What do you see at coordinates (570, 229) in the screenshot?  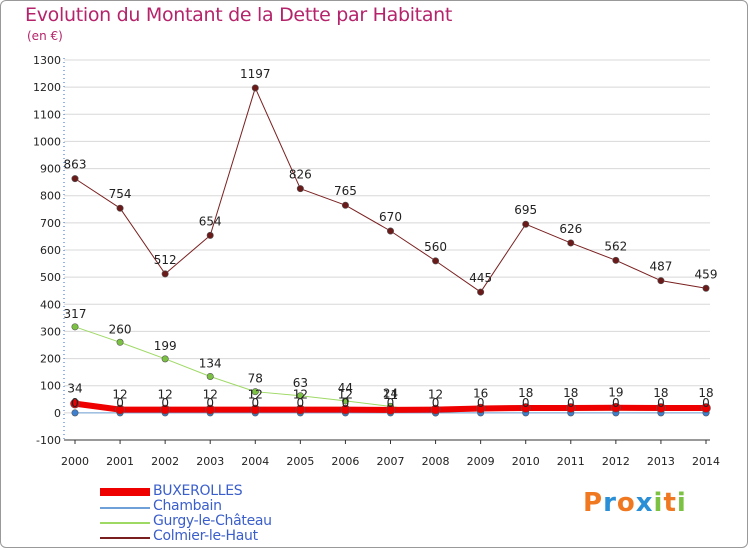 I see `data-label-colmier-le-haut: 626` at bounding box center [570, 229].